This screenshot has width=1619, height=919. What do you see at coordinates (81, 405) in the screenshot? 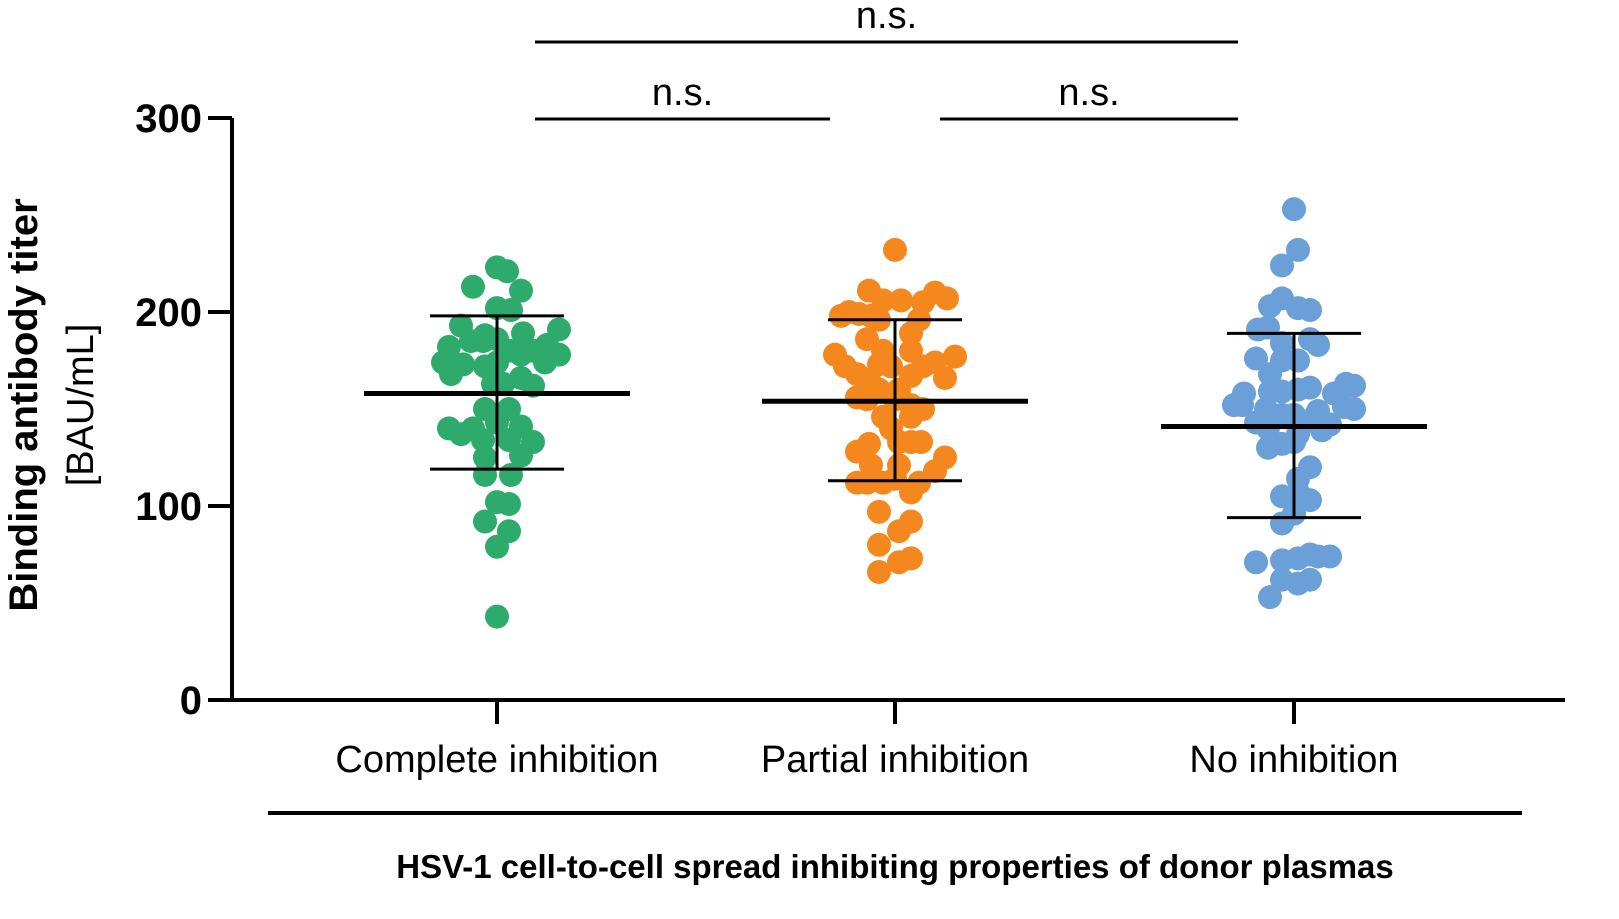
I see `y-axis-units: [BAU/mL]` at bounding box center [81, 405].